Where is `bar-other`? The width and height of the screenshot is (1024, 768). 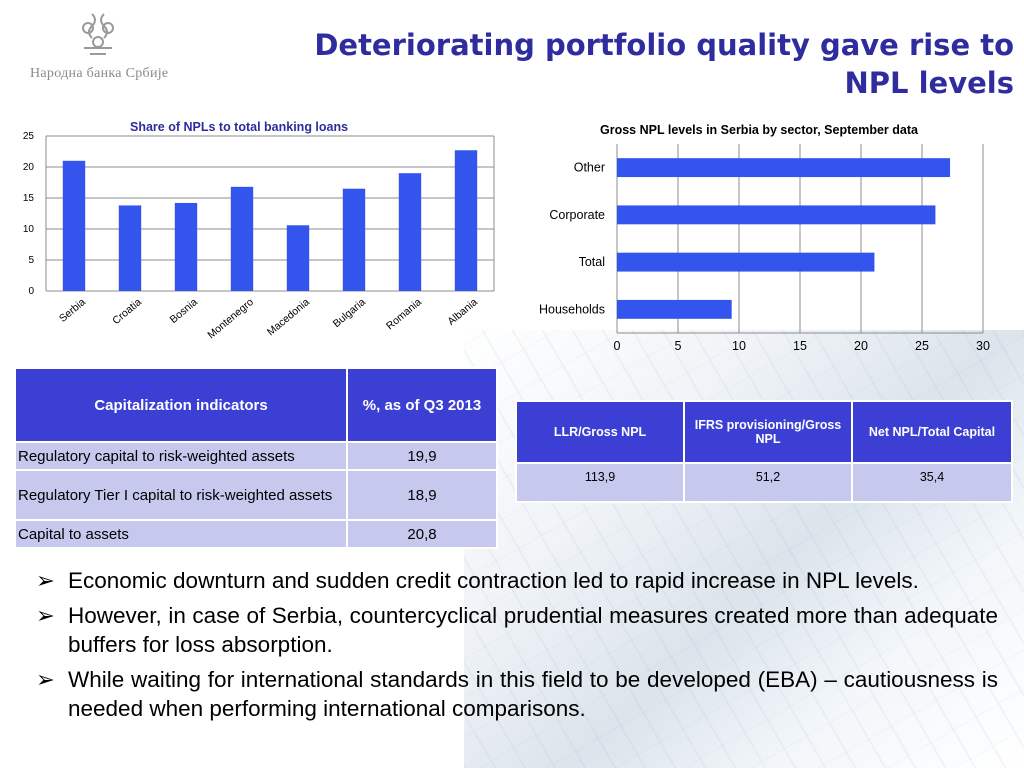 bar-other is located at coordinates (784, 168).